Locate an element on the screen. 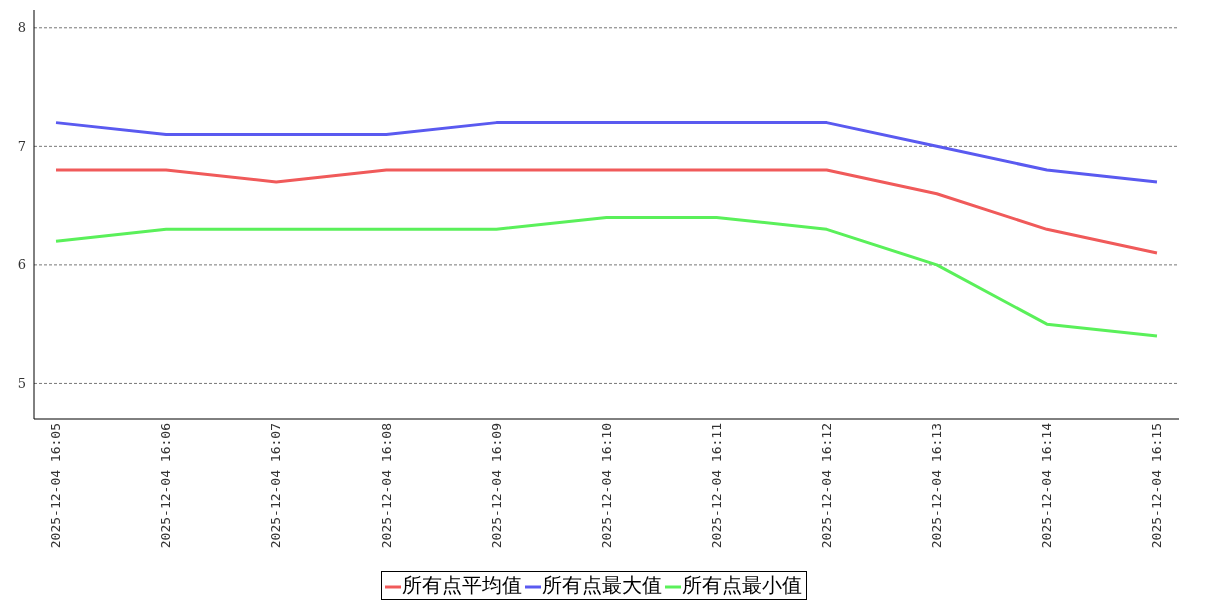 This screenshot has width=1207, height=600. y-tick-label: 7 is located at coordinates (21, 146).